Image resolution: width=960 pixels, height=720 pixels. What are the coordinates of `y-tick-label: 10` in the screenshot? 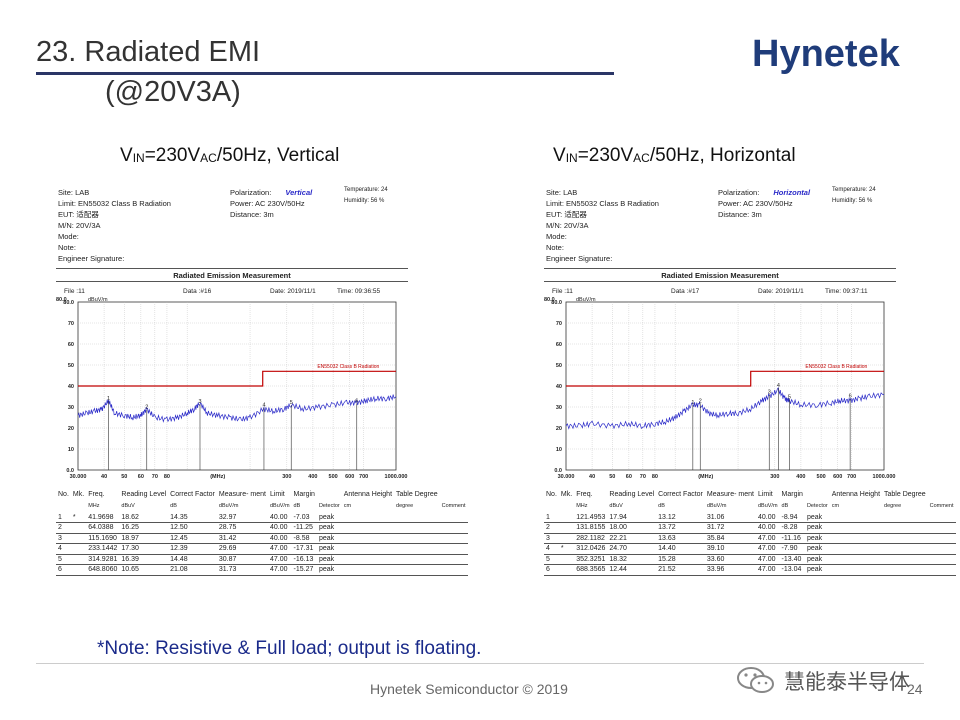 It's located at (559, 450).